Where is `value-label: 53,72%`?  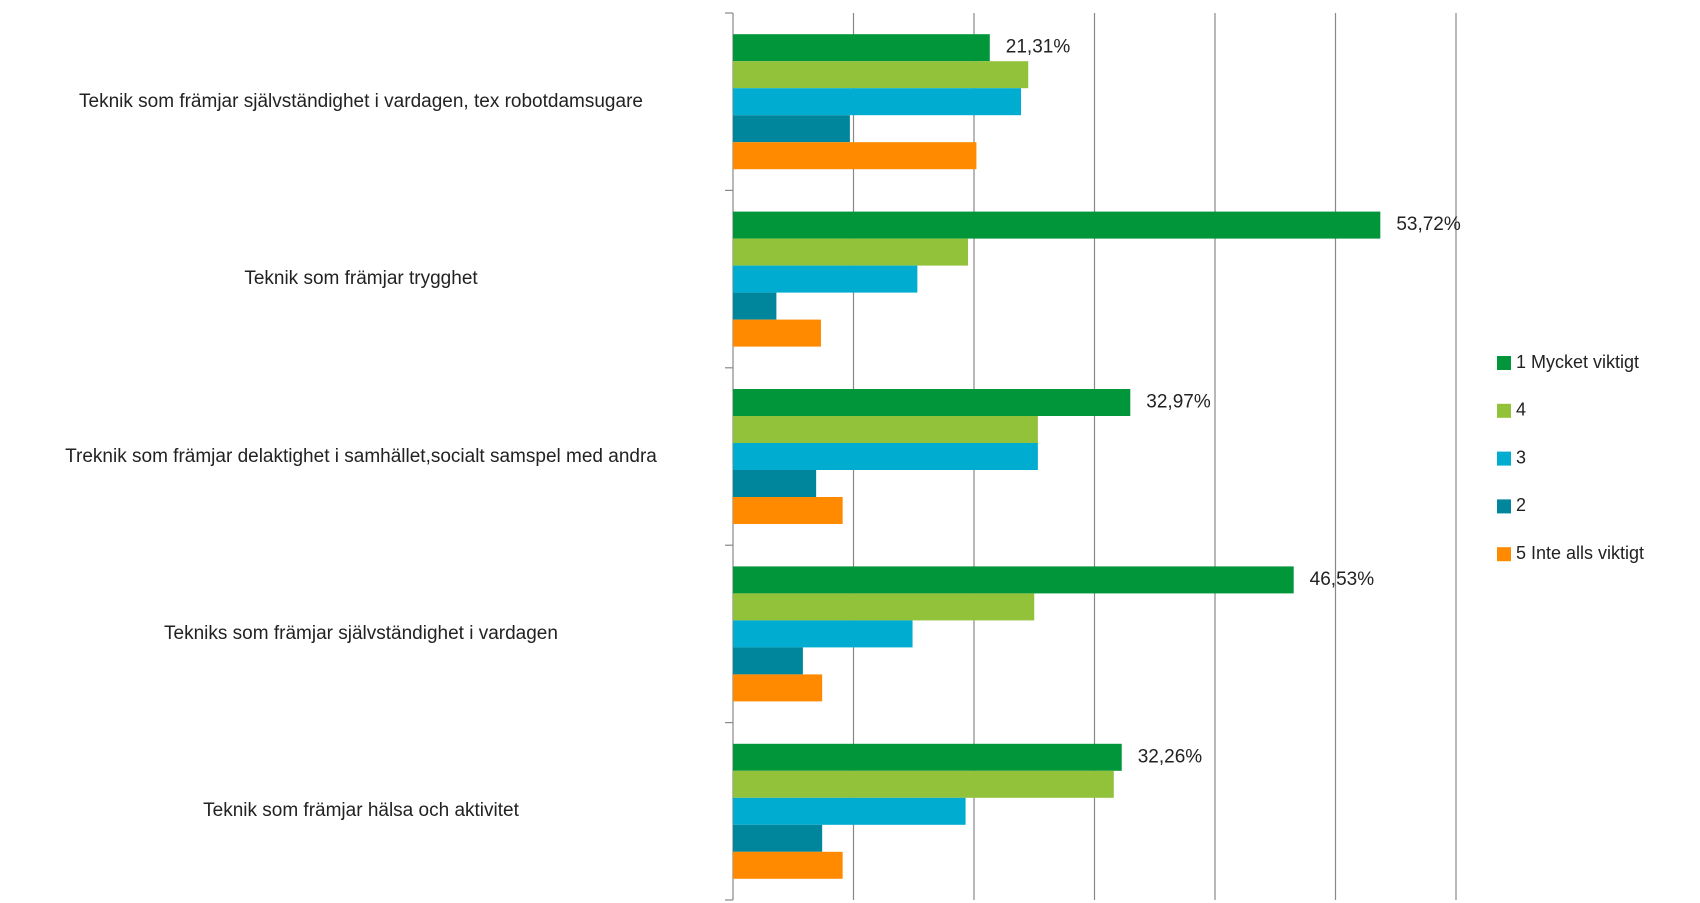 value-label: 53,72% is located at coordinates (1428, 224).